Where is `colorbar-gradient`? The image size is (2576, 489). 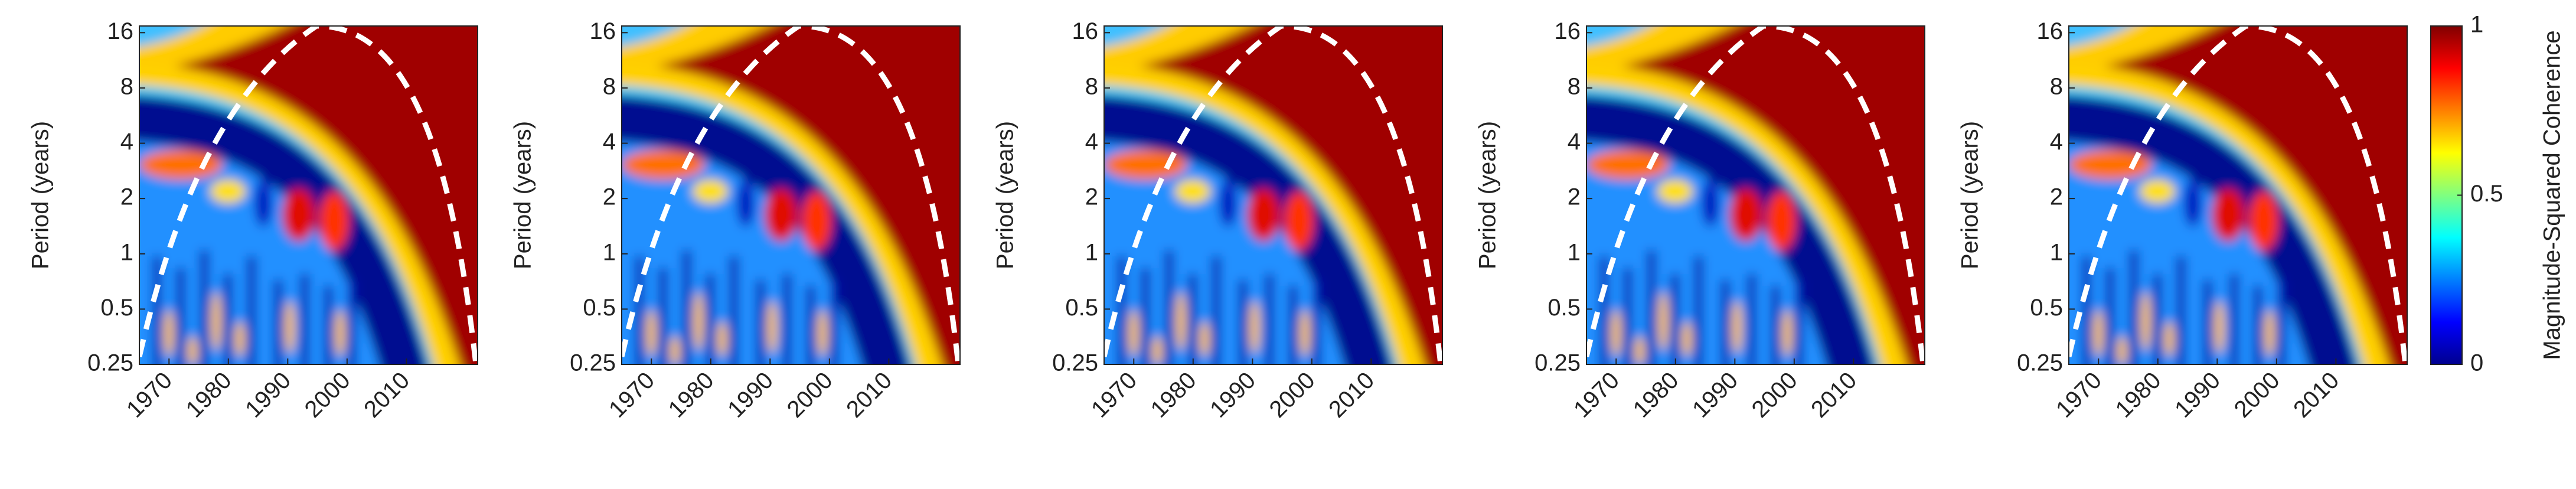
colorbar-gradient is located at coordinates (2446, 195).